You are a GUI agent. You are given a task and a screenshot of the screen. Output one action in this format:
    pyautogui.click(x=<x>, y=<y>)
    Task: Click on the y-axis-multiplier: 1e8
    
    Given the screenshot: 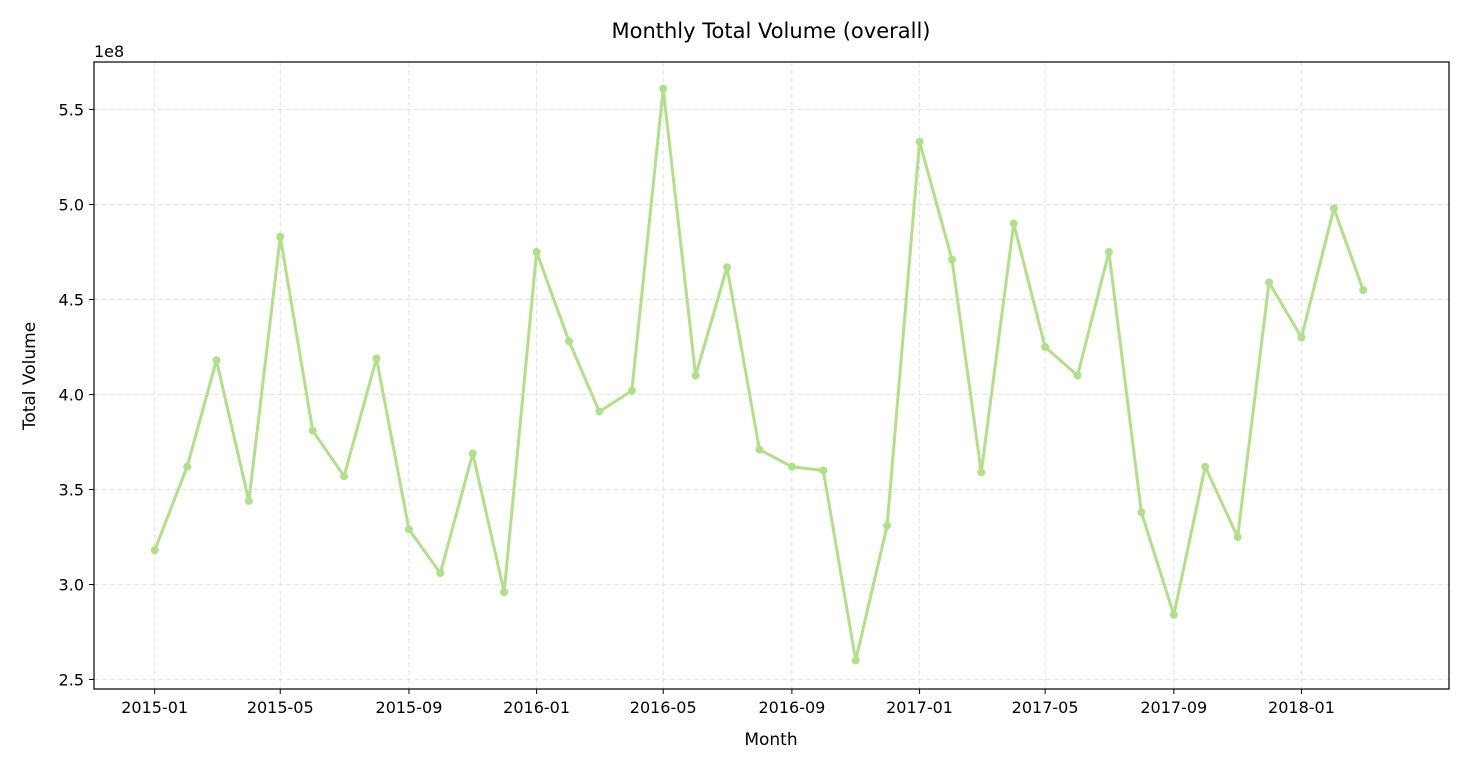 What is the action you would take?
    pyautogui.click(x=109, y=51)
    